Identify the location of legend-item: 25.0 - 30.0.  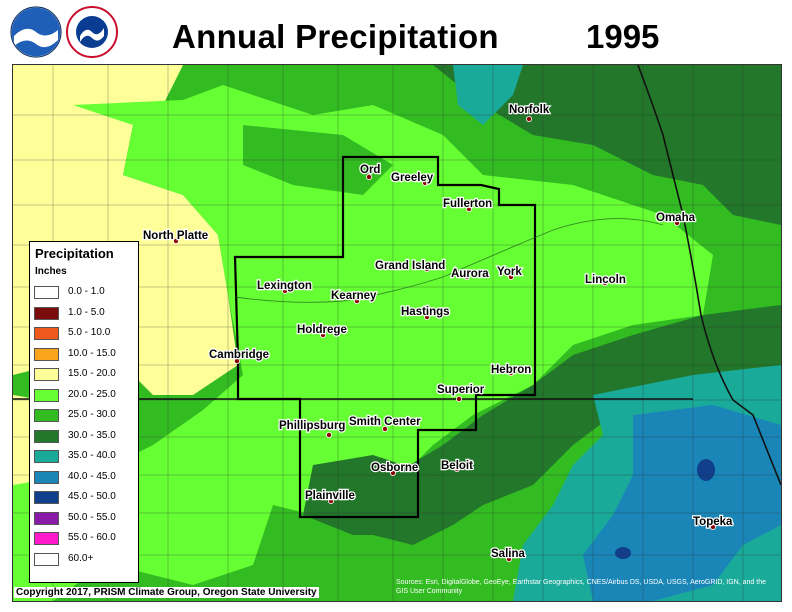
(84, 416).